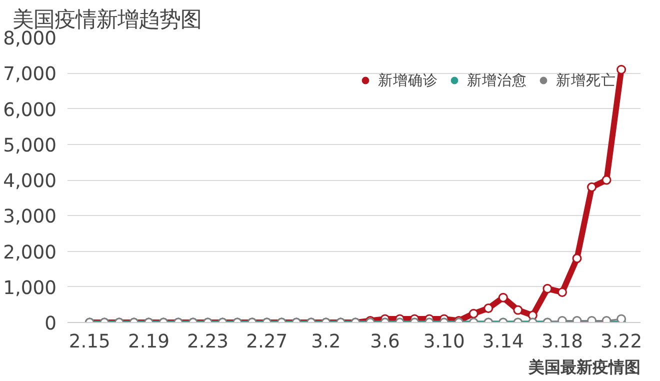  Describe the element at coordinates (267, 342) in the screenshot. I see `x-tick-label: 2.27` at that location.